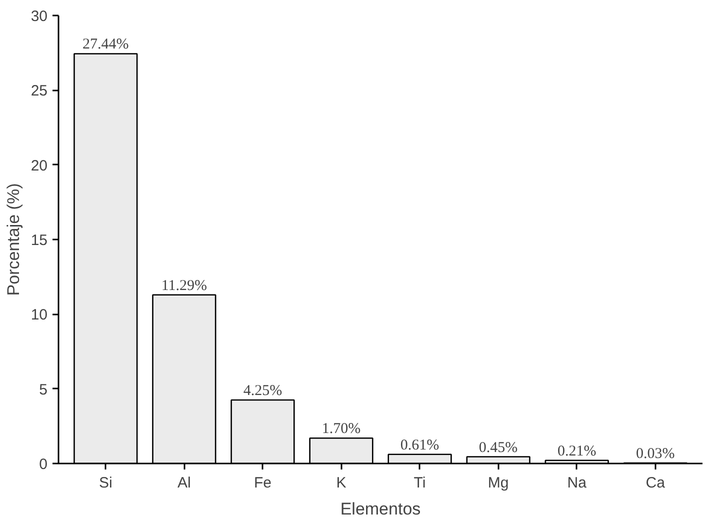  I want to click on y-tick-label: 25, so click(39, 91).